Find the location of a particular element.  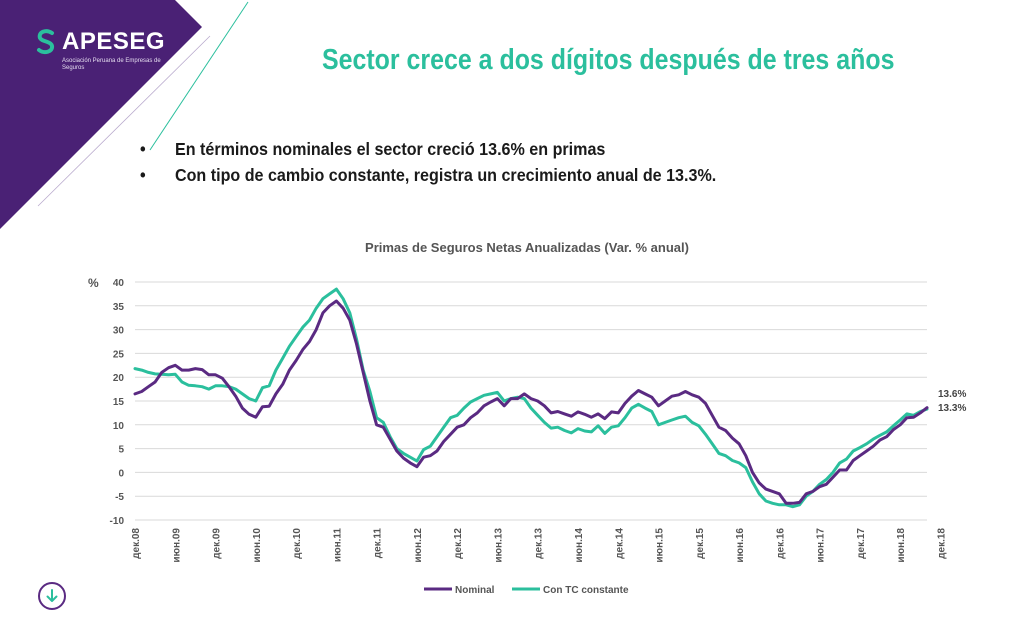

arrow-down-circle-icon is located at coordinates (52, 595).